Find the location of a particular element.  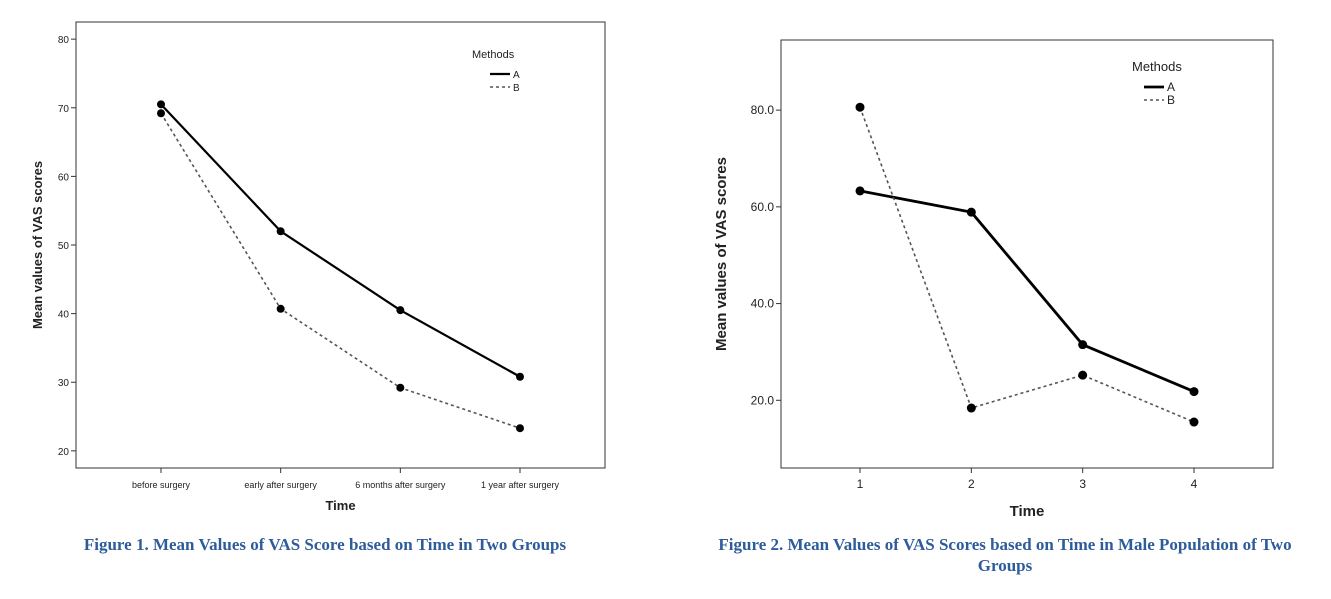

x-tick-label: 4 is located at coordinates (1194, 484).